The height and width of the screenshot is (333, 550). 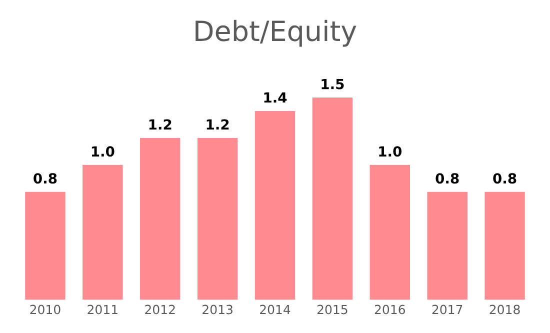 I want to click on x-tick-label: 2013, so click(x=217, y=309).